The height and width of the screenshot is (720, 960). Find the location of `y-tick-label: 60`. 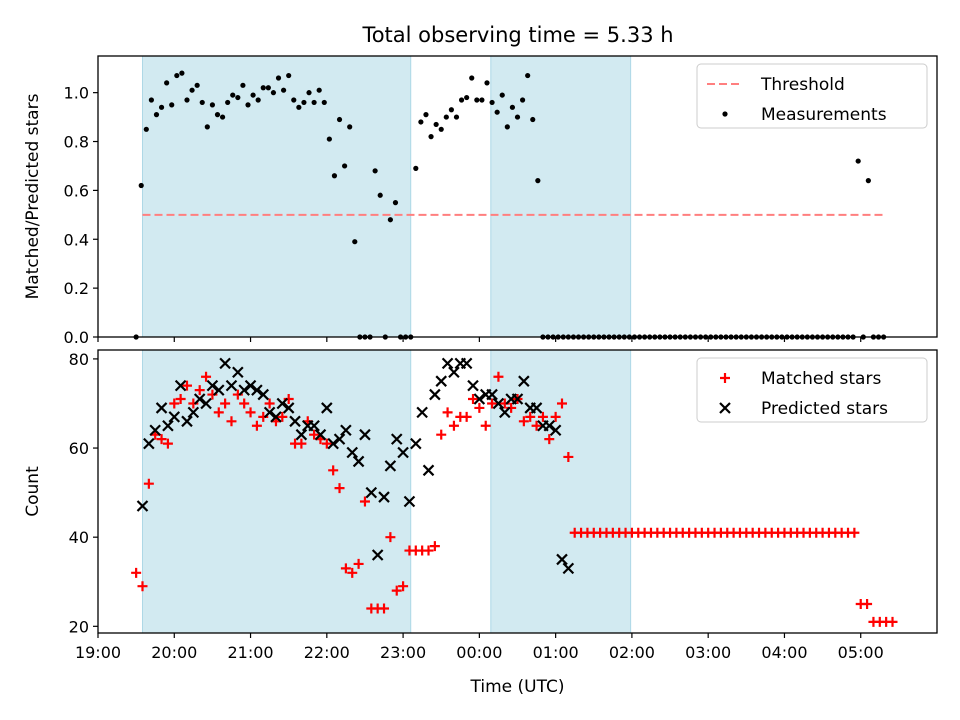

y-tick-label: 60 is located at coordinates (79, 448).